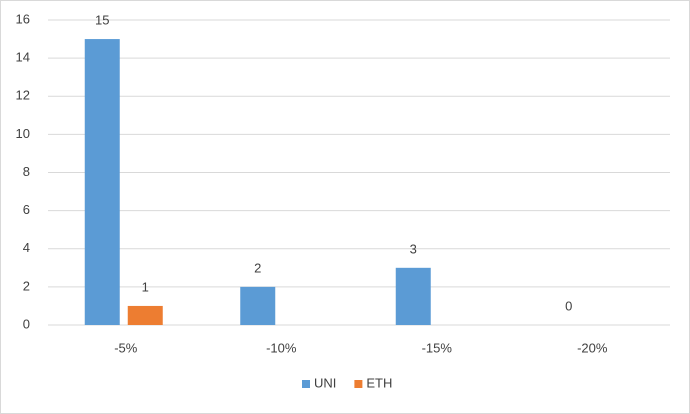  I want to click on x-tick-label: -10%, so click(281, 347).